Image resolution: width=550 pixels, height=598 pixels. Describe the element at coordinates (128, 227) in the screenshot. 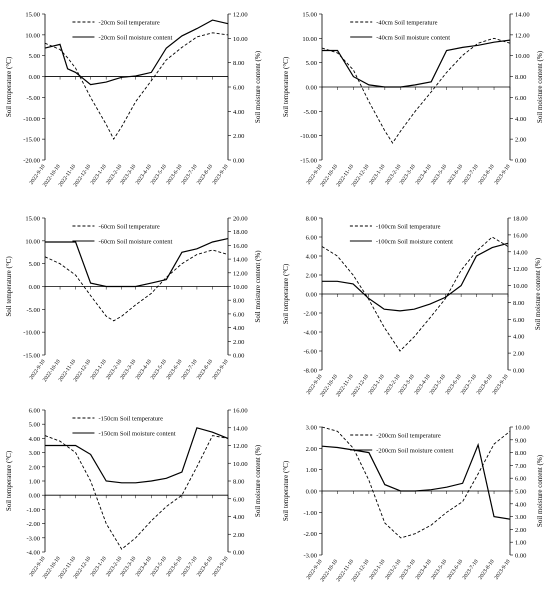

I see `legend-label: -60cm Soil temperature` at that location.